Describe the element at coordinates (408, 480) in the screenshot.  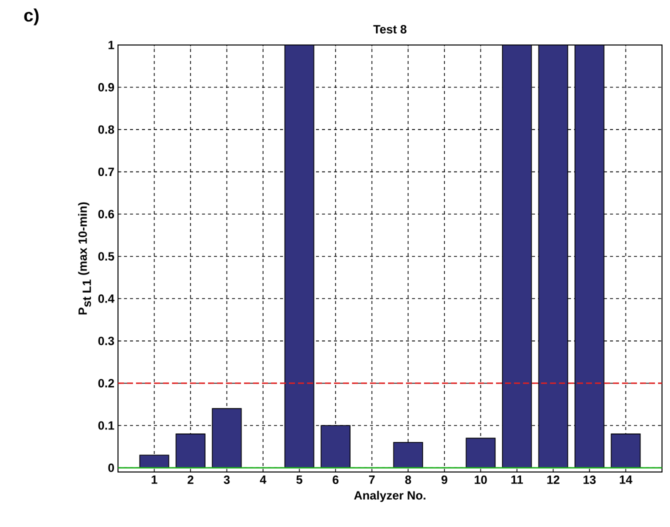
I see `x-tick-label: 8` at that location.